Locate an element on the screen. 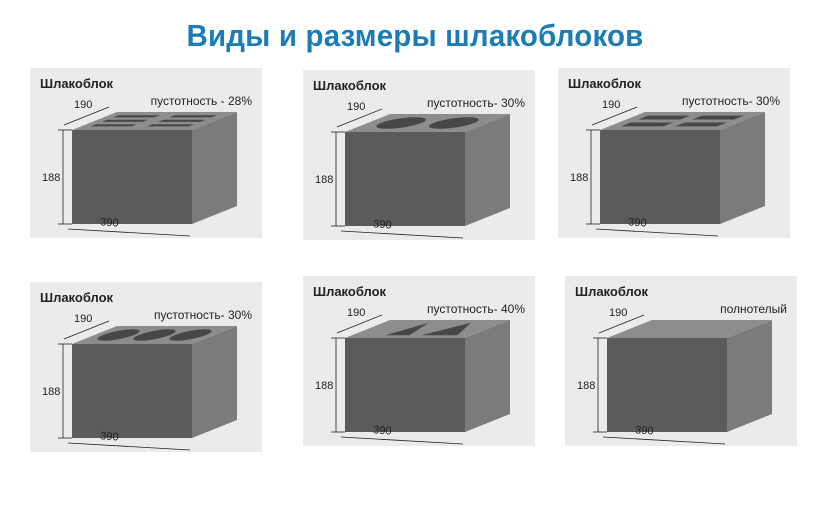 This screenshot has width=830, height=519. block-panel: 188 190 390 Шлакоблок пустотность - 28% is located at coordinates (146, 153).